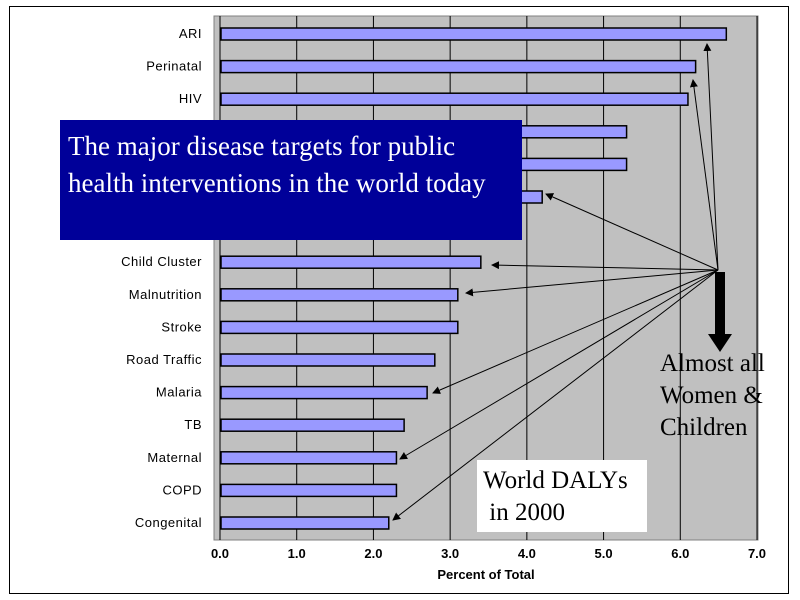  Describe the element at coordinates (680, 553) in the screenshot. I see `x-tick-label: 6.0` at that location.